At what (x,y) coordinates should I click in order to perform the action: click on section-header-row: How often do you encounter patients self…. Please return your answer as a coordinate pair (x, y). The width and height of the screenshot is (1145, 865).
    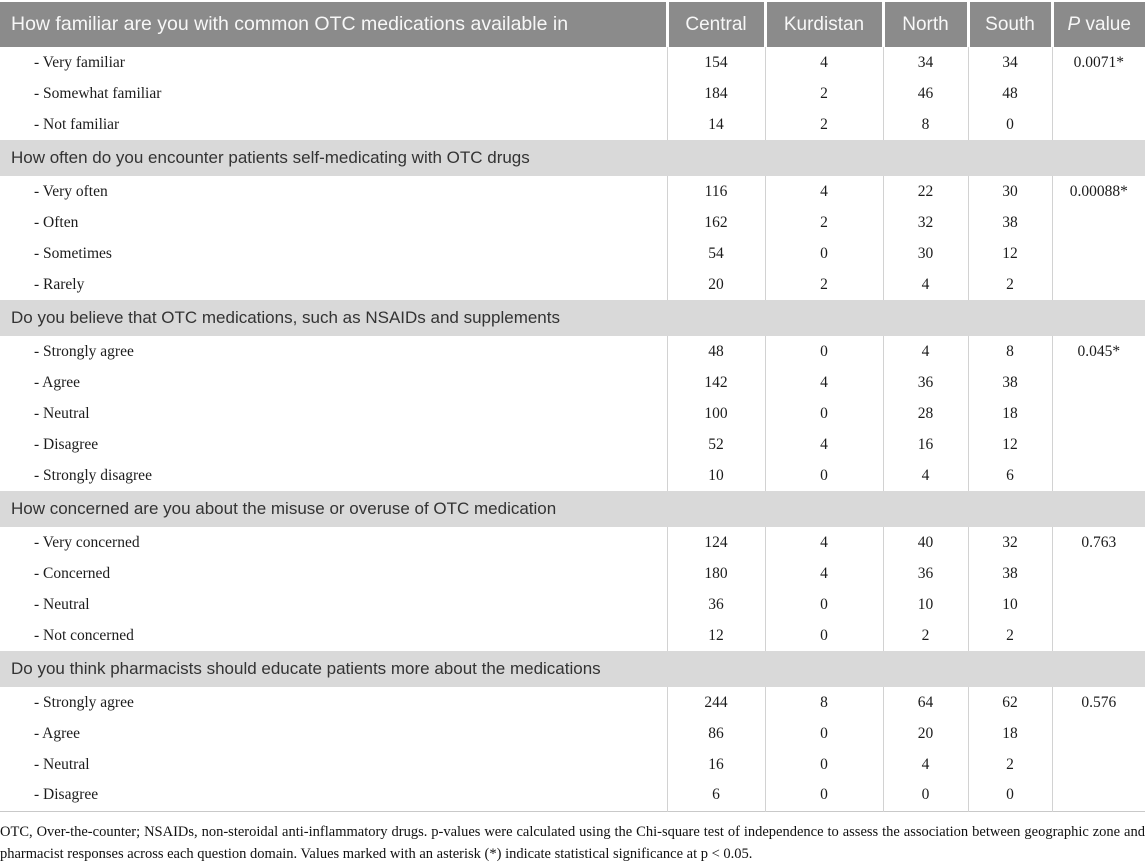
    Looking at the image, I should click on (572, 158).